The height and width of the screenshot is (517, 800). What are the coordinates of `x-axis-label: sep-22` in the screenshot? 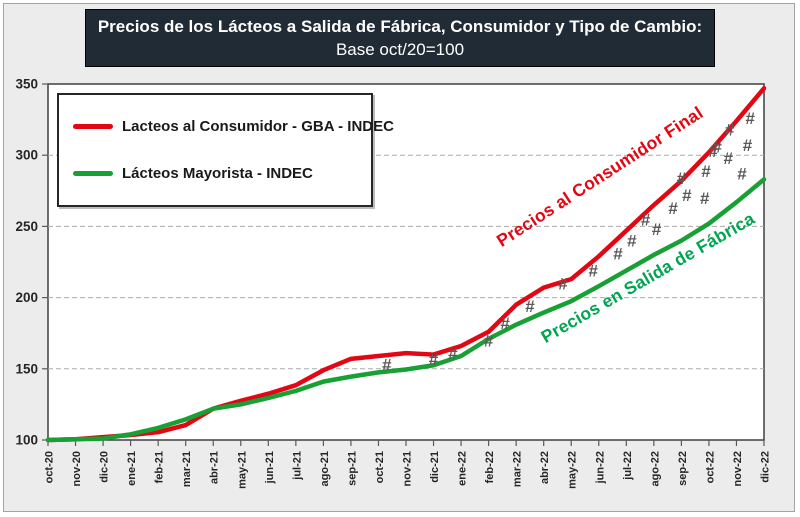 It's located at (683, 468).